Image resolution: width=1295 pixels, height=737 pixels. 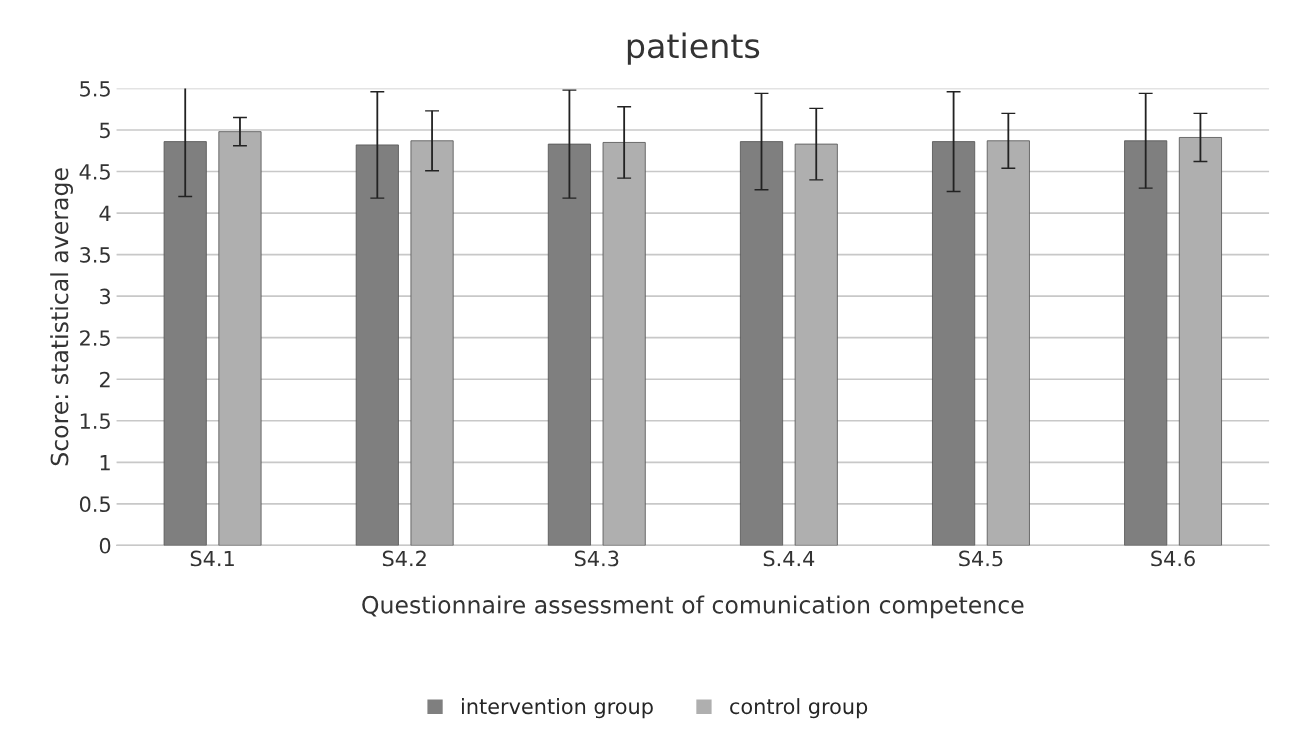 I want to click on y-tick-label: 3.5, so click(x=95, y=255).